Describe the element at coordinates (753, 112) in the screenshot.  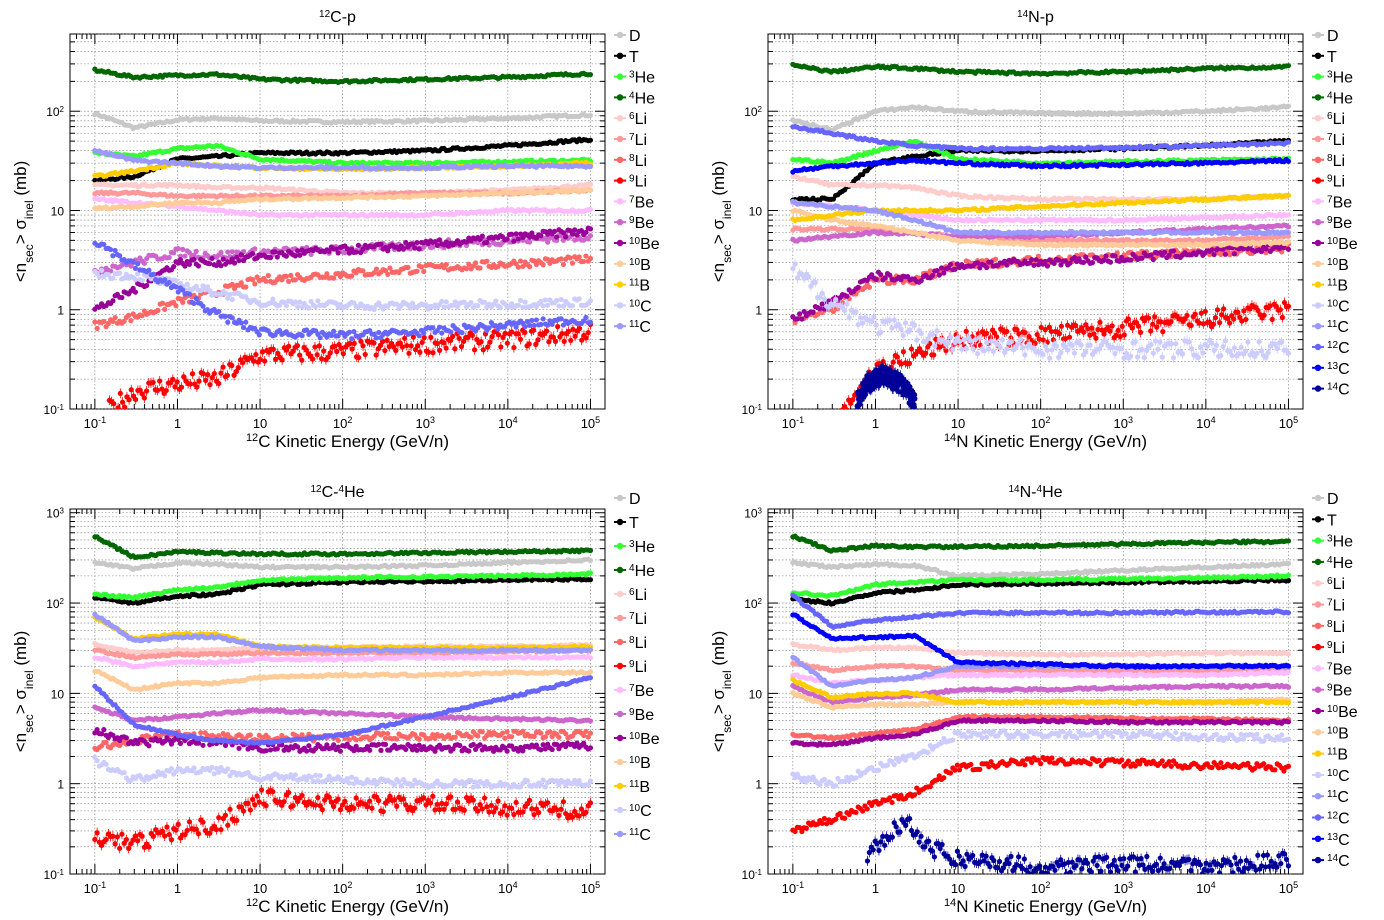
I see `y-tick-label: 10²` at that location.